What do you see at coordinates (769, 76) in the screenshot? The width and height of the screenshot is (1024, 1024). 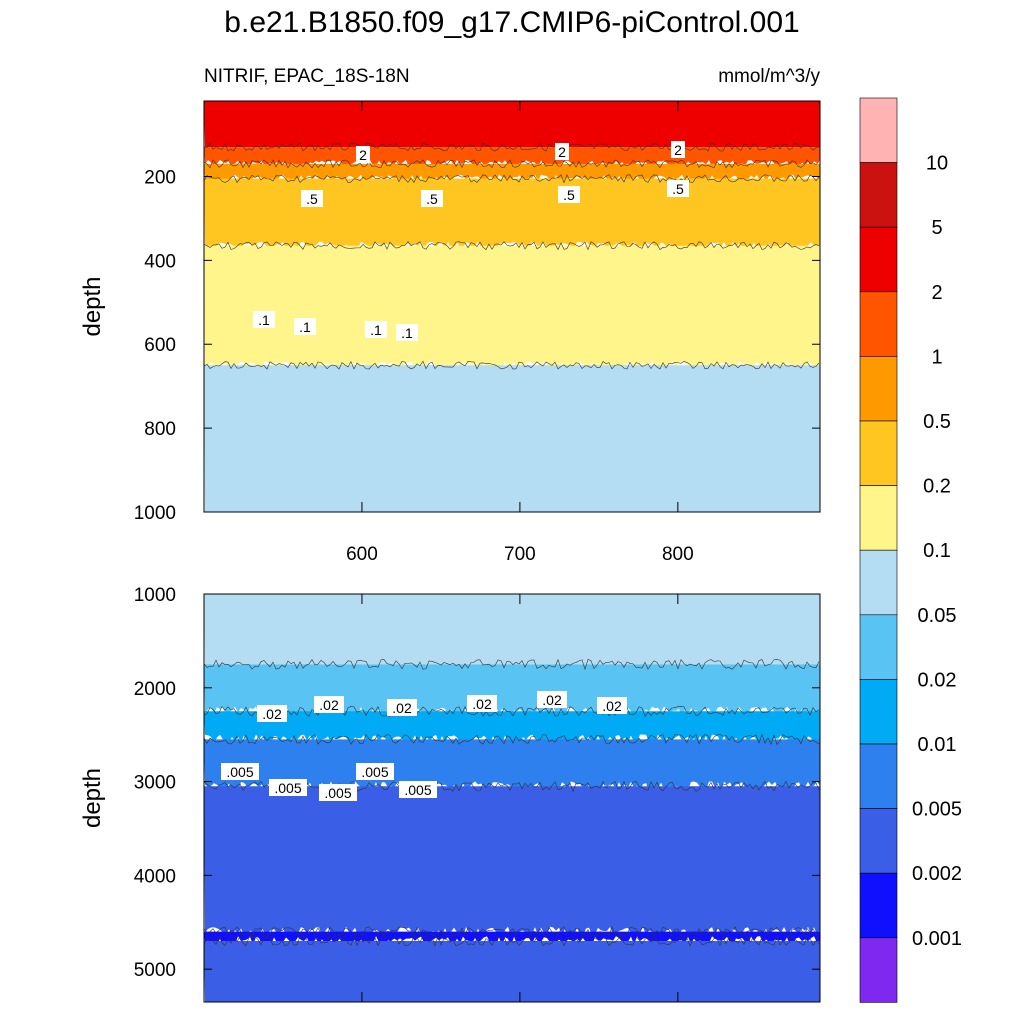 I see `subtitle-units: mmol/m^3/y` at bounding box center [769, 76].